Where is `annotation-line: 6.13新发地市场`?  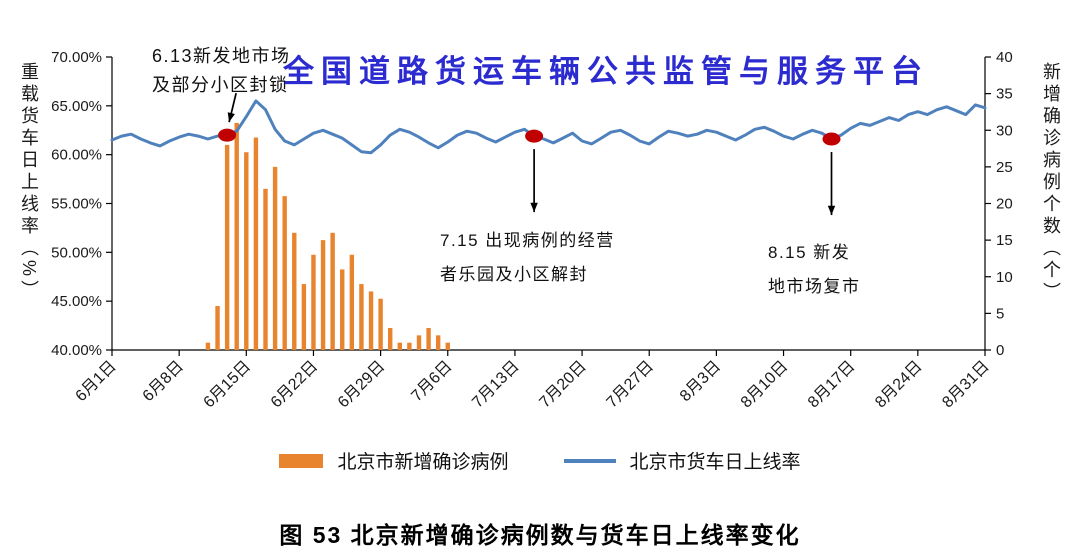
annotation-line: 6.13新发地市场 is located at coordinates (221, 56).